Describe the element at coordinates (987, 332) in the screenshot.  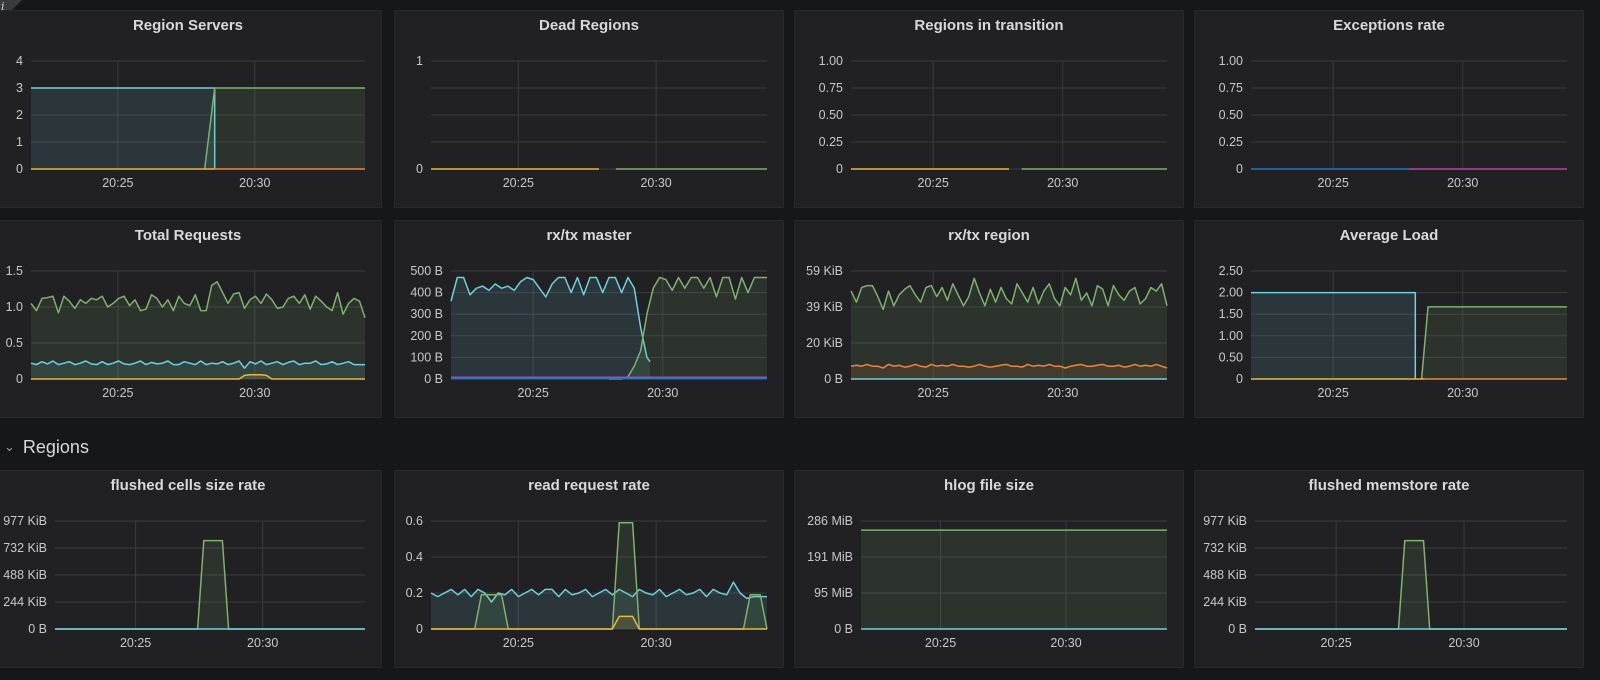
I see `chart-rx-tx-region: 0 B 20 KiB 39 KiB 59 KiB 20:25 20:30` at that location.